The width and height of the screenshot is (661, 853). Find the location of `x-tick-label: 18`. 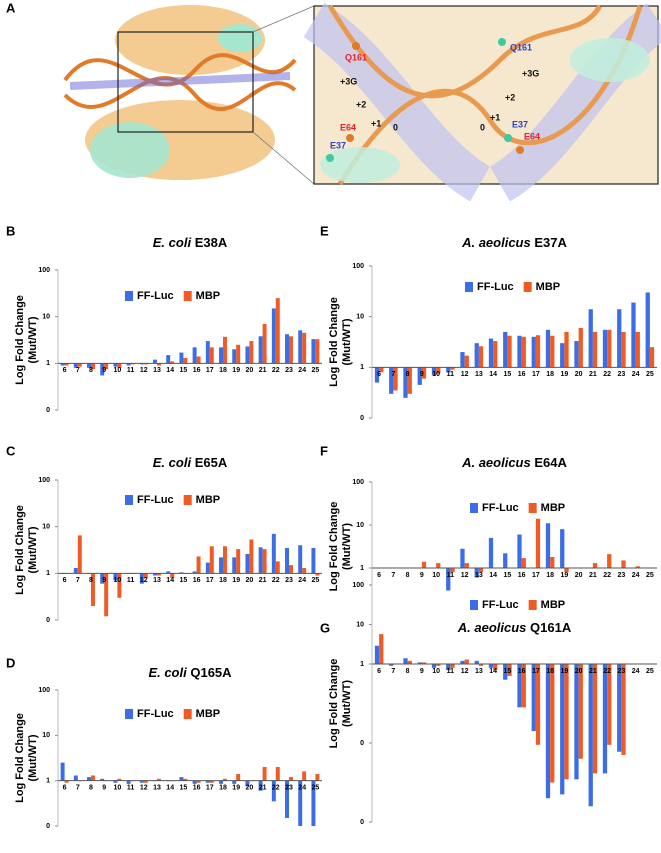

x-tick-label: 18 is located at coordinates (223, 370).